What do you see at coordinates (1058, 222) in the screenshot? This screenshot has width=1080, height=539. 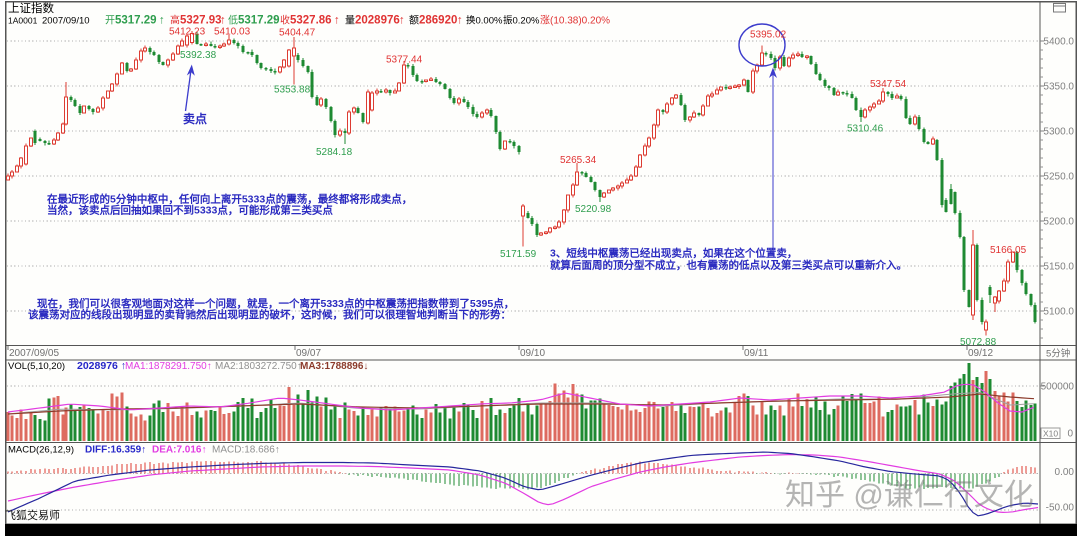 I see `svg-text: 5200.0` at bounding box center [1058, 222].